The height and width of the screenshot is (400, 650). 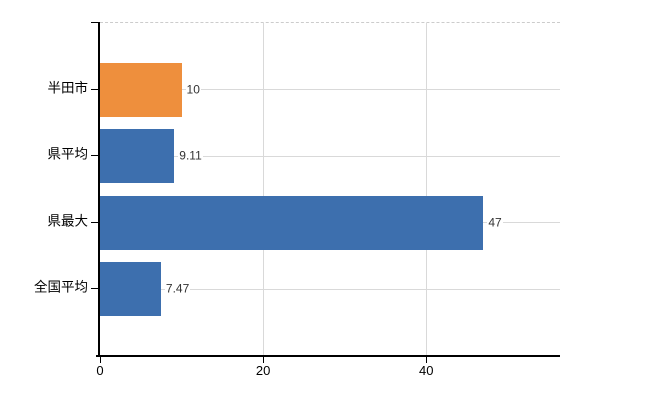 I want to click on x-tick-label: 0, so click(x=100, y=370).